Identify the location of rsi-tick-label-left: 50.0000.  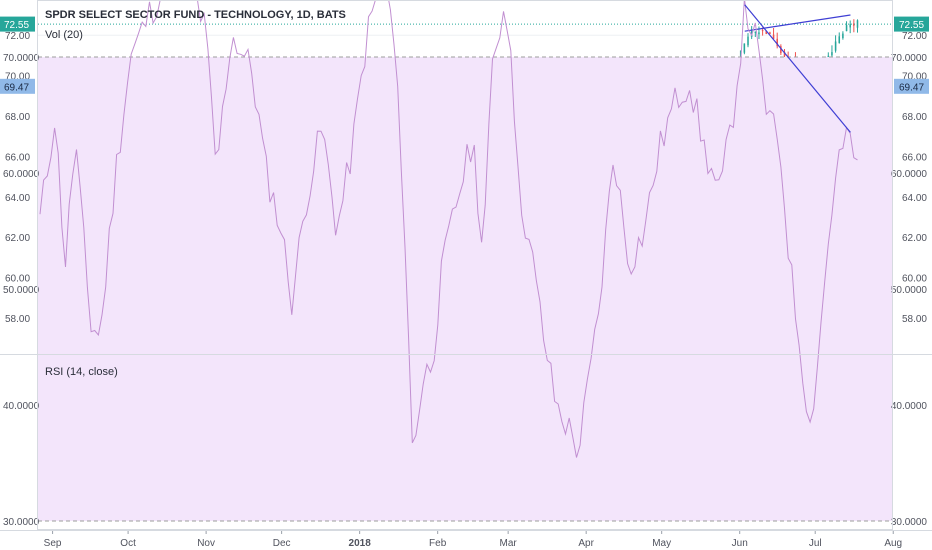
(21, 290).